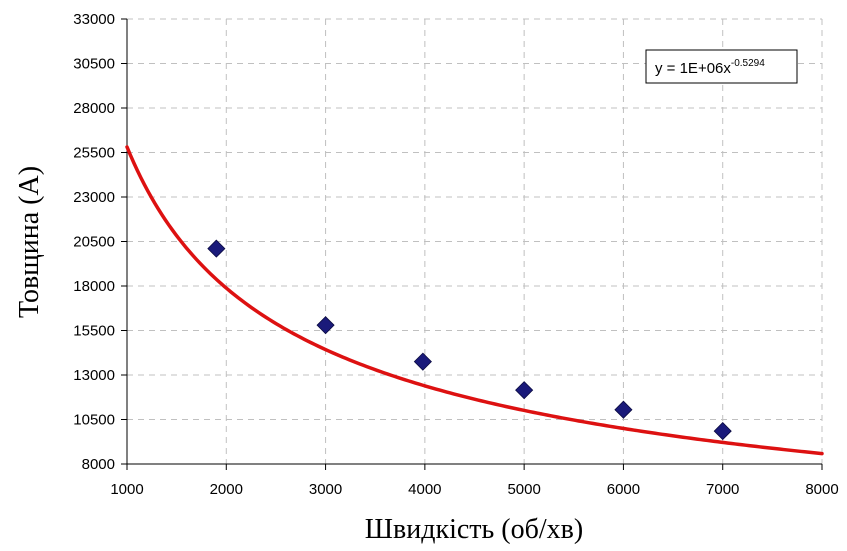 Image resolution: width=847 pixels, height=551 pixels. What do you see at coordinates (721, 66) in the screenshot?
I see `equation-box: y = 1E+06x-0.5294` at bounding box center [721, 66].